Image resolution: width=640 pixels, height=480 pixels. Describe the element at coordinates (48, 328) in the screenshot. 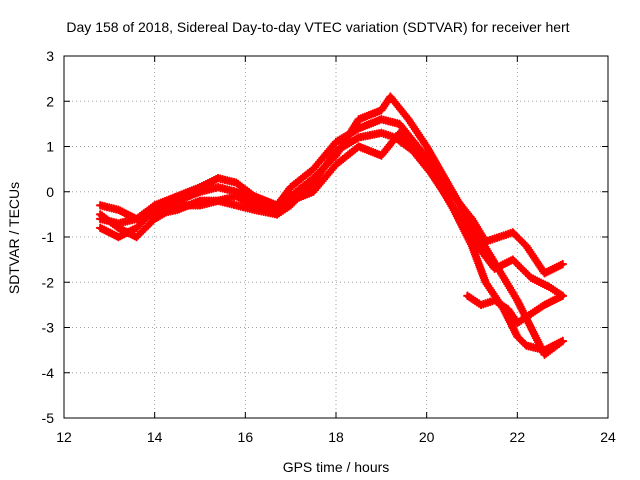

I see `y-tick-label: -3` at that location.